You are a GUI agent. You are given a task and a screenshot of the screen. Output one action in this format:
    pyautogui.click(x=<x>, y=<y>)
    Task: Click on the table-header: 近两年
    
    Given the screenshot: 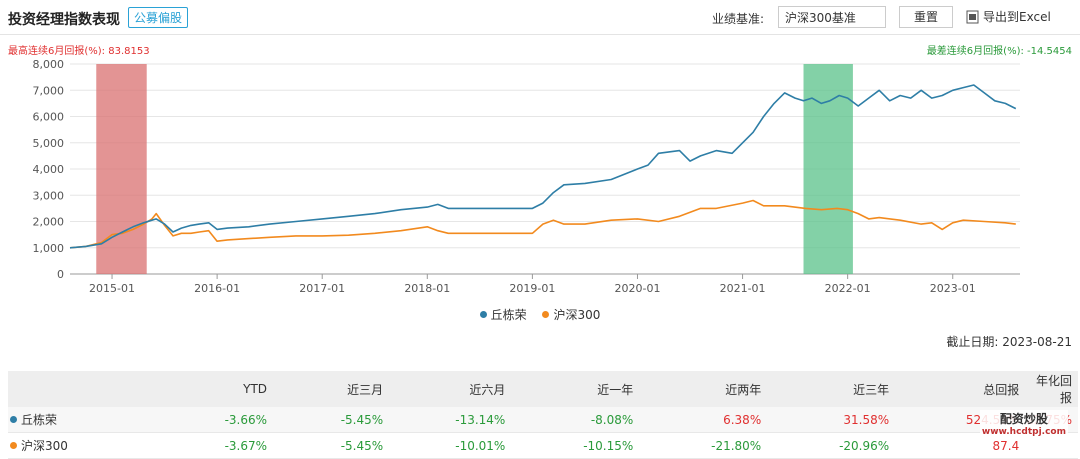 What is the action you would take?
    pyautogui.click(x=703, y=389)
    